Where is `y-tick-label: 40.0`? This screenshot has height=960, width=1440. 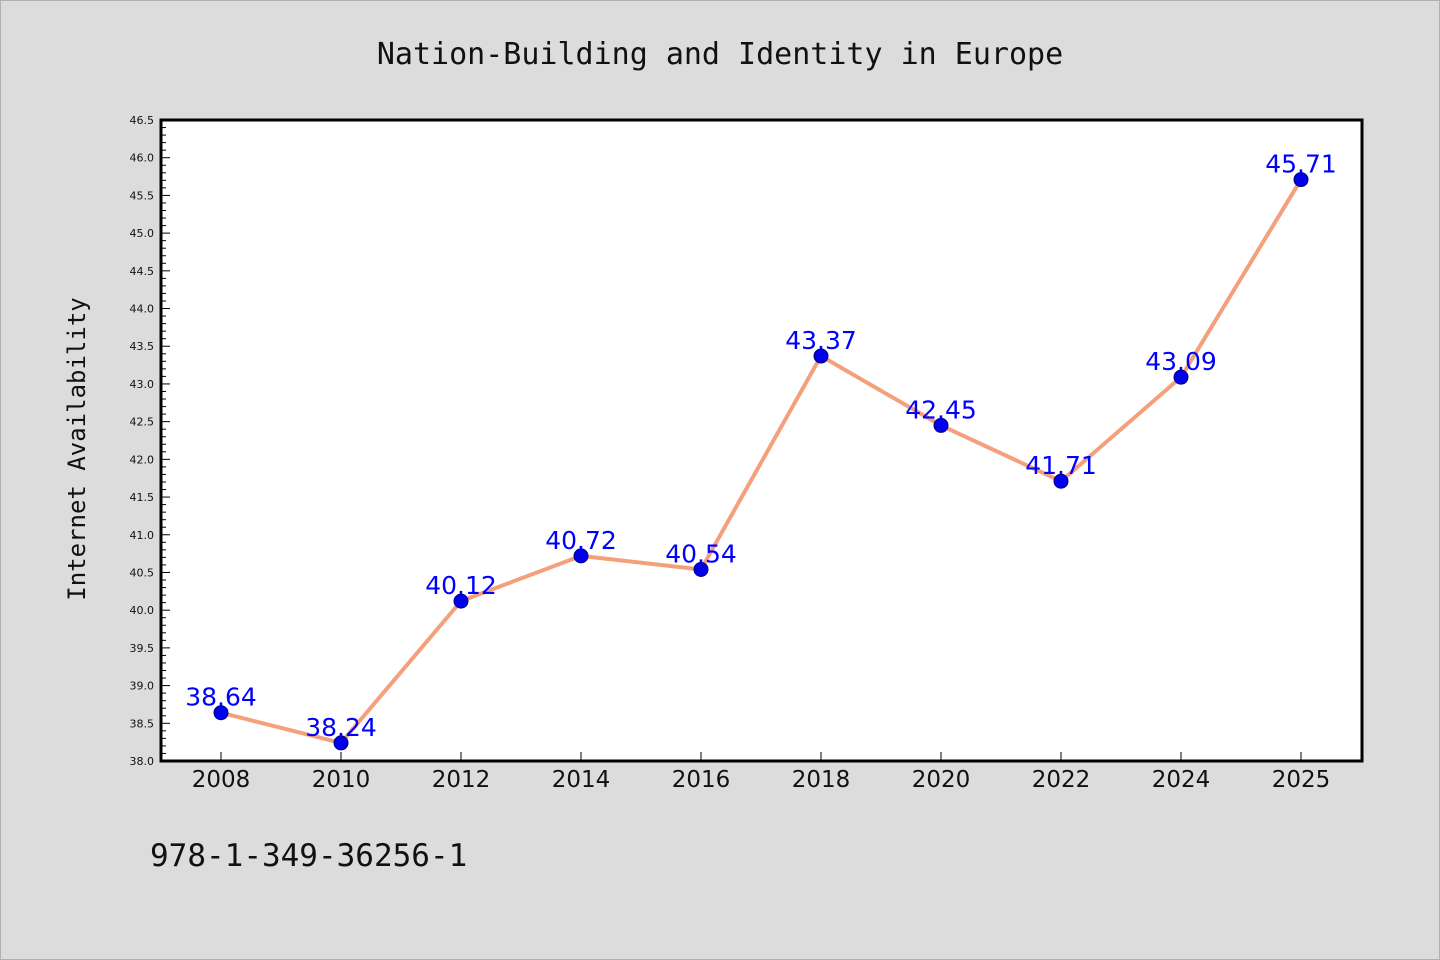 y-tick-label: 40.0 is located at coordinates (142, 610).